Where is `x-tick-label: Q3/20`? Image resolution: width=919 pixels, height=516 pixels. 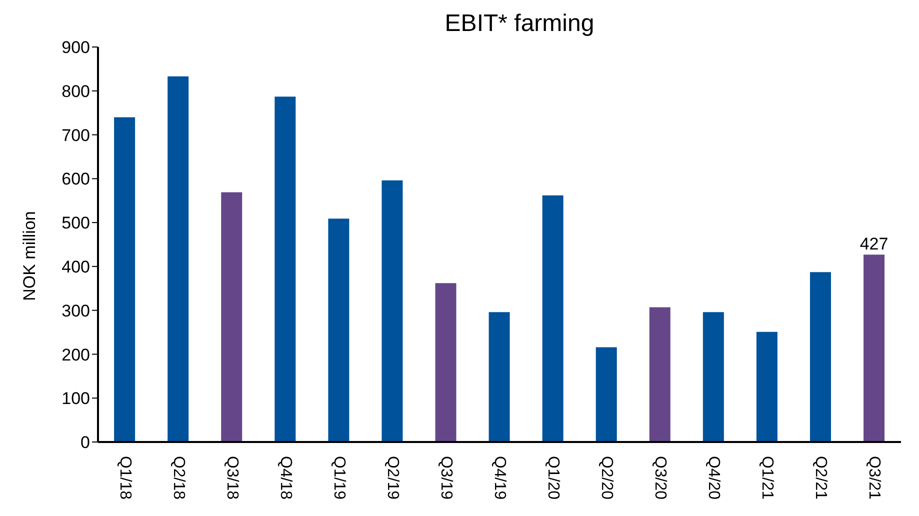
x-tick-label: Q3/20 is located at coordinates (660, 478).